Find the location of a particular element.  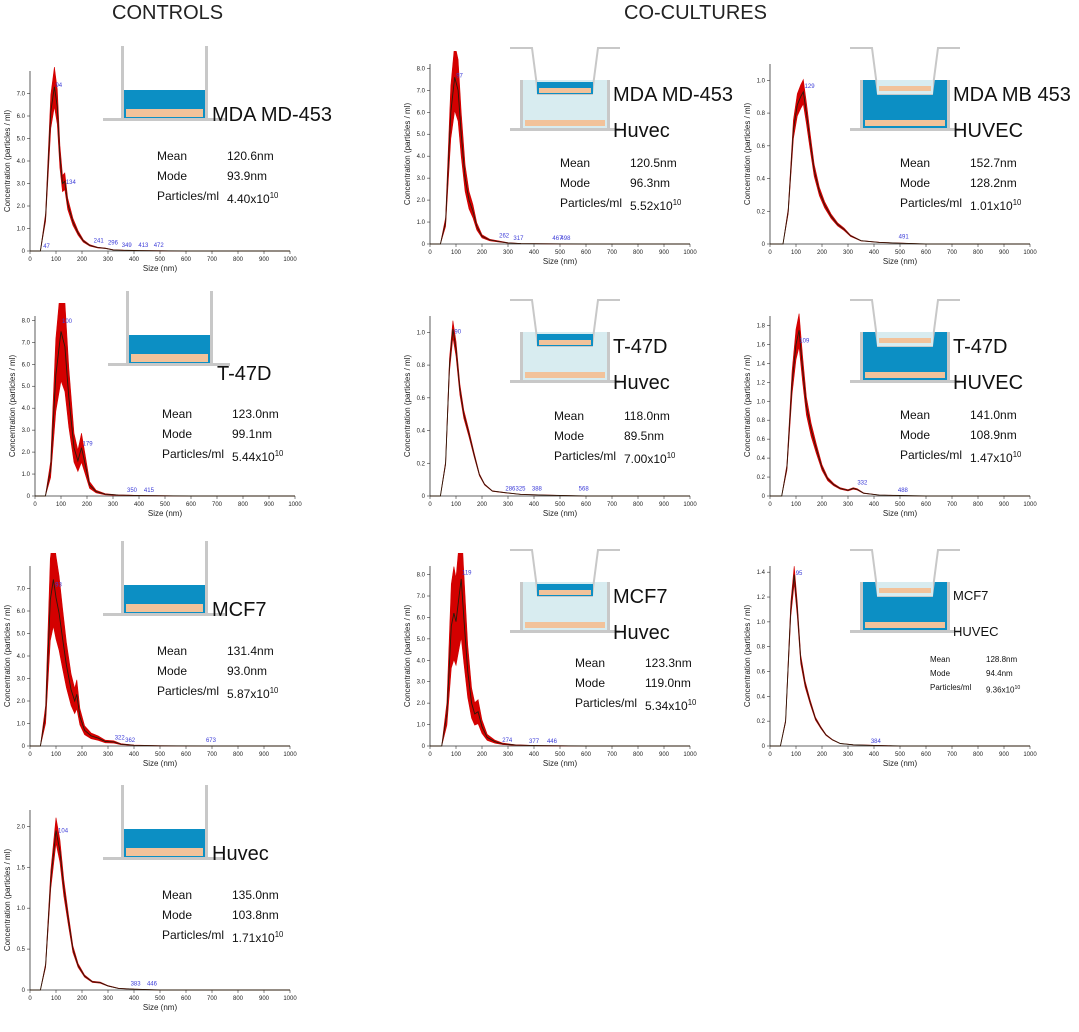

peak-label: 109 is located at coordinates (804, 341).